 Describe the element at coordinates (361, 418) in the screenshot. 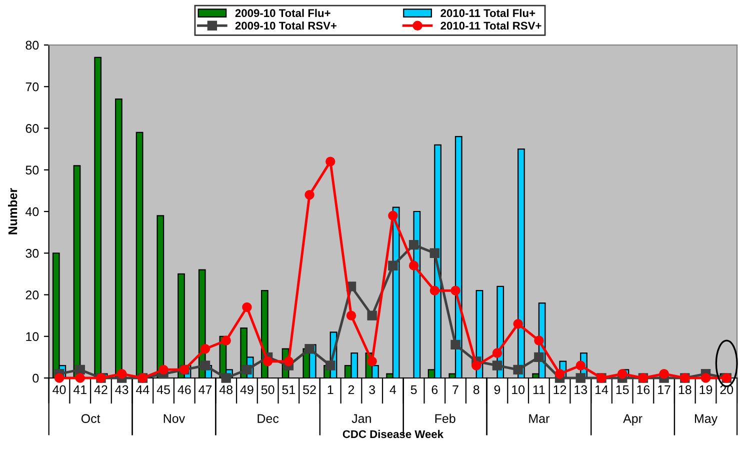

I see `text: Jan` at that location.